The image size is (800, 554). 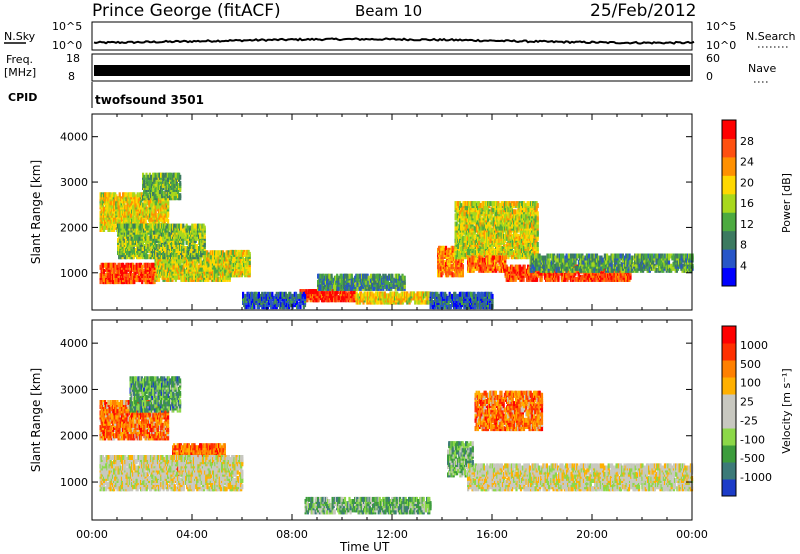 What do you see at coordinates (73, 58) in the screenshot?
I see `freq-tick-high: 18` at bounding box center [73, 58].